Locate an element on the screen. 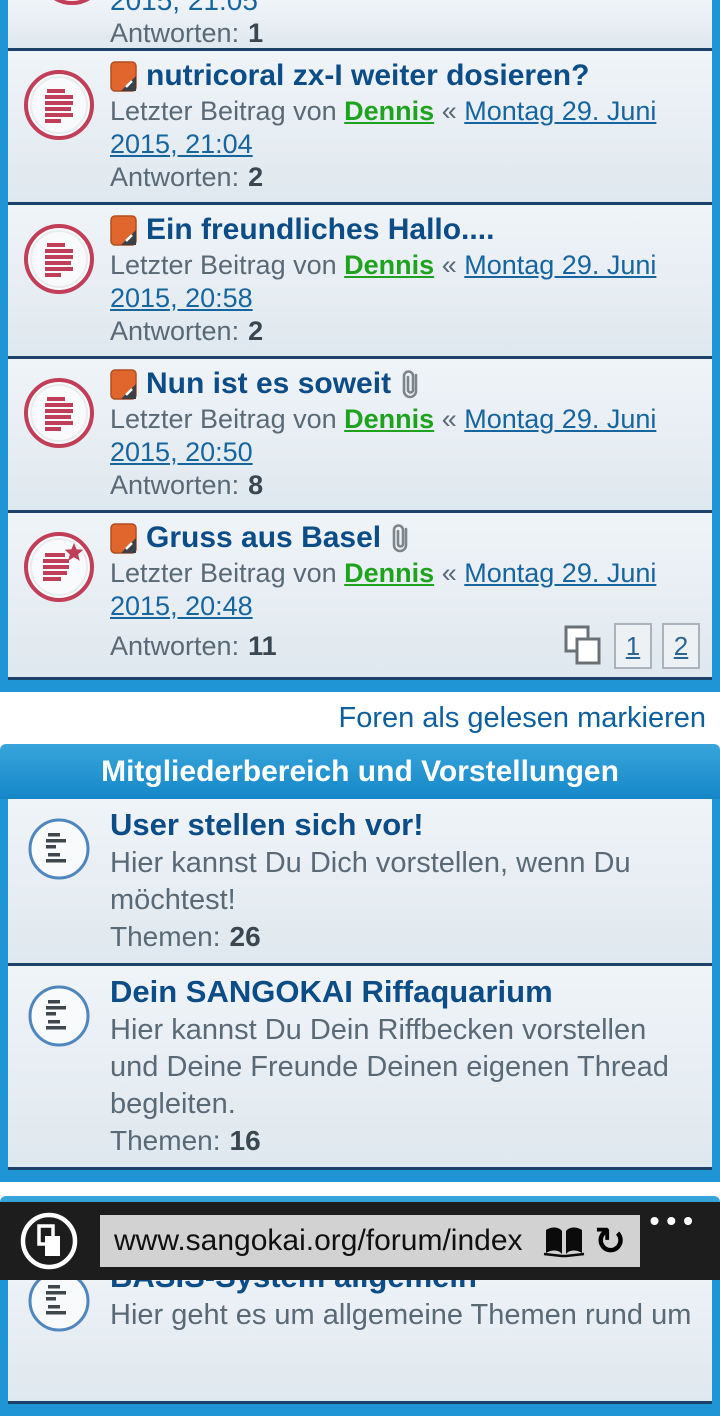  reading-view-button is located at coordinates (564, 1241).